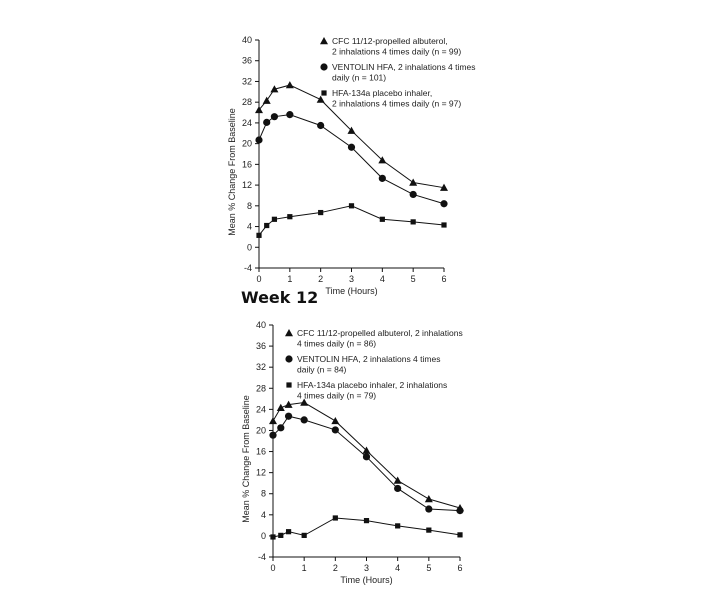 This screenshot has height=599, width=710. I want to click on legend-entry-text: 2 inhalations 4 times daily (n = 97), so click(396, 104).